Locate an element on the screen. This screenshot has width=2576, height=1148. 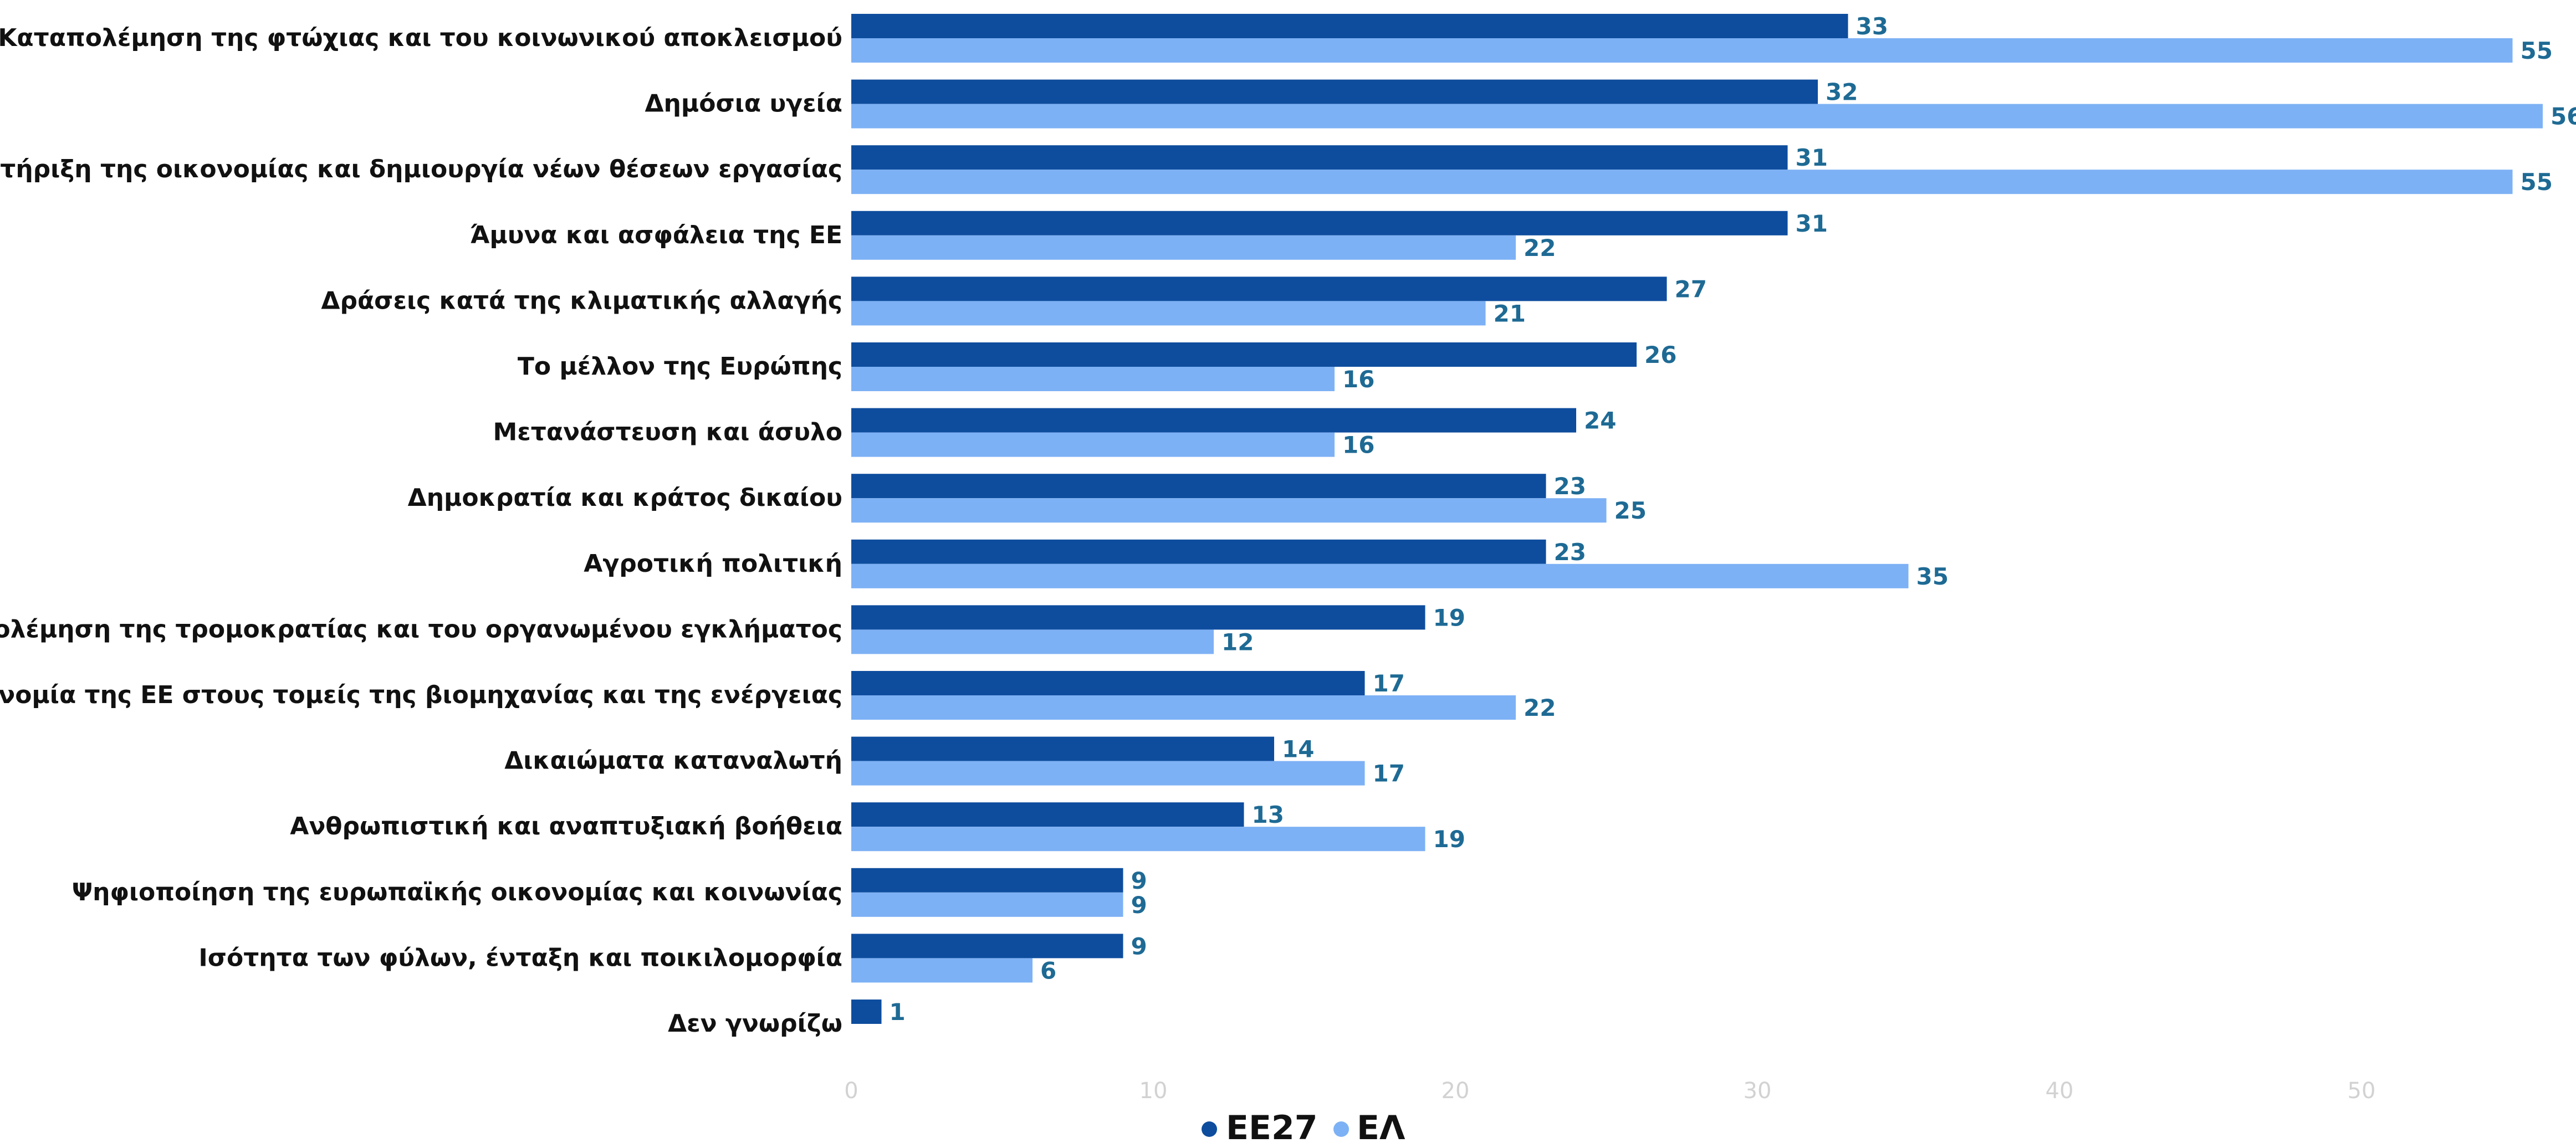
category-label: Άμυνα και ασφάλεια της ΕΕ is located at coordinates (656, 235).